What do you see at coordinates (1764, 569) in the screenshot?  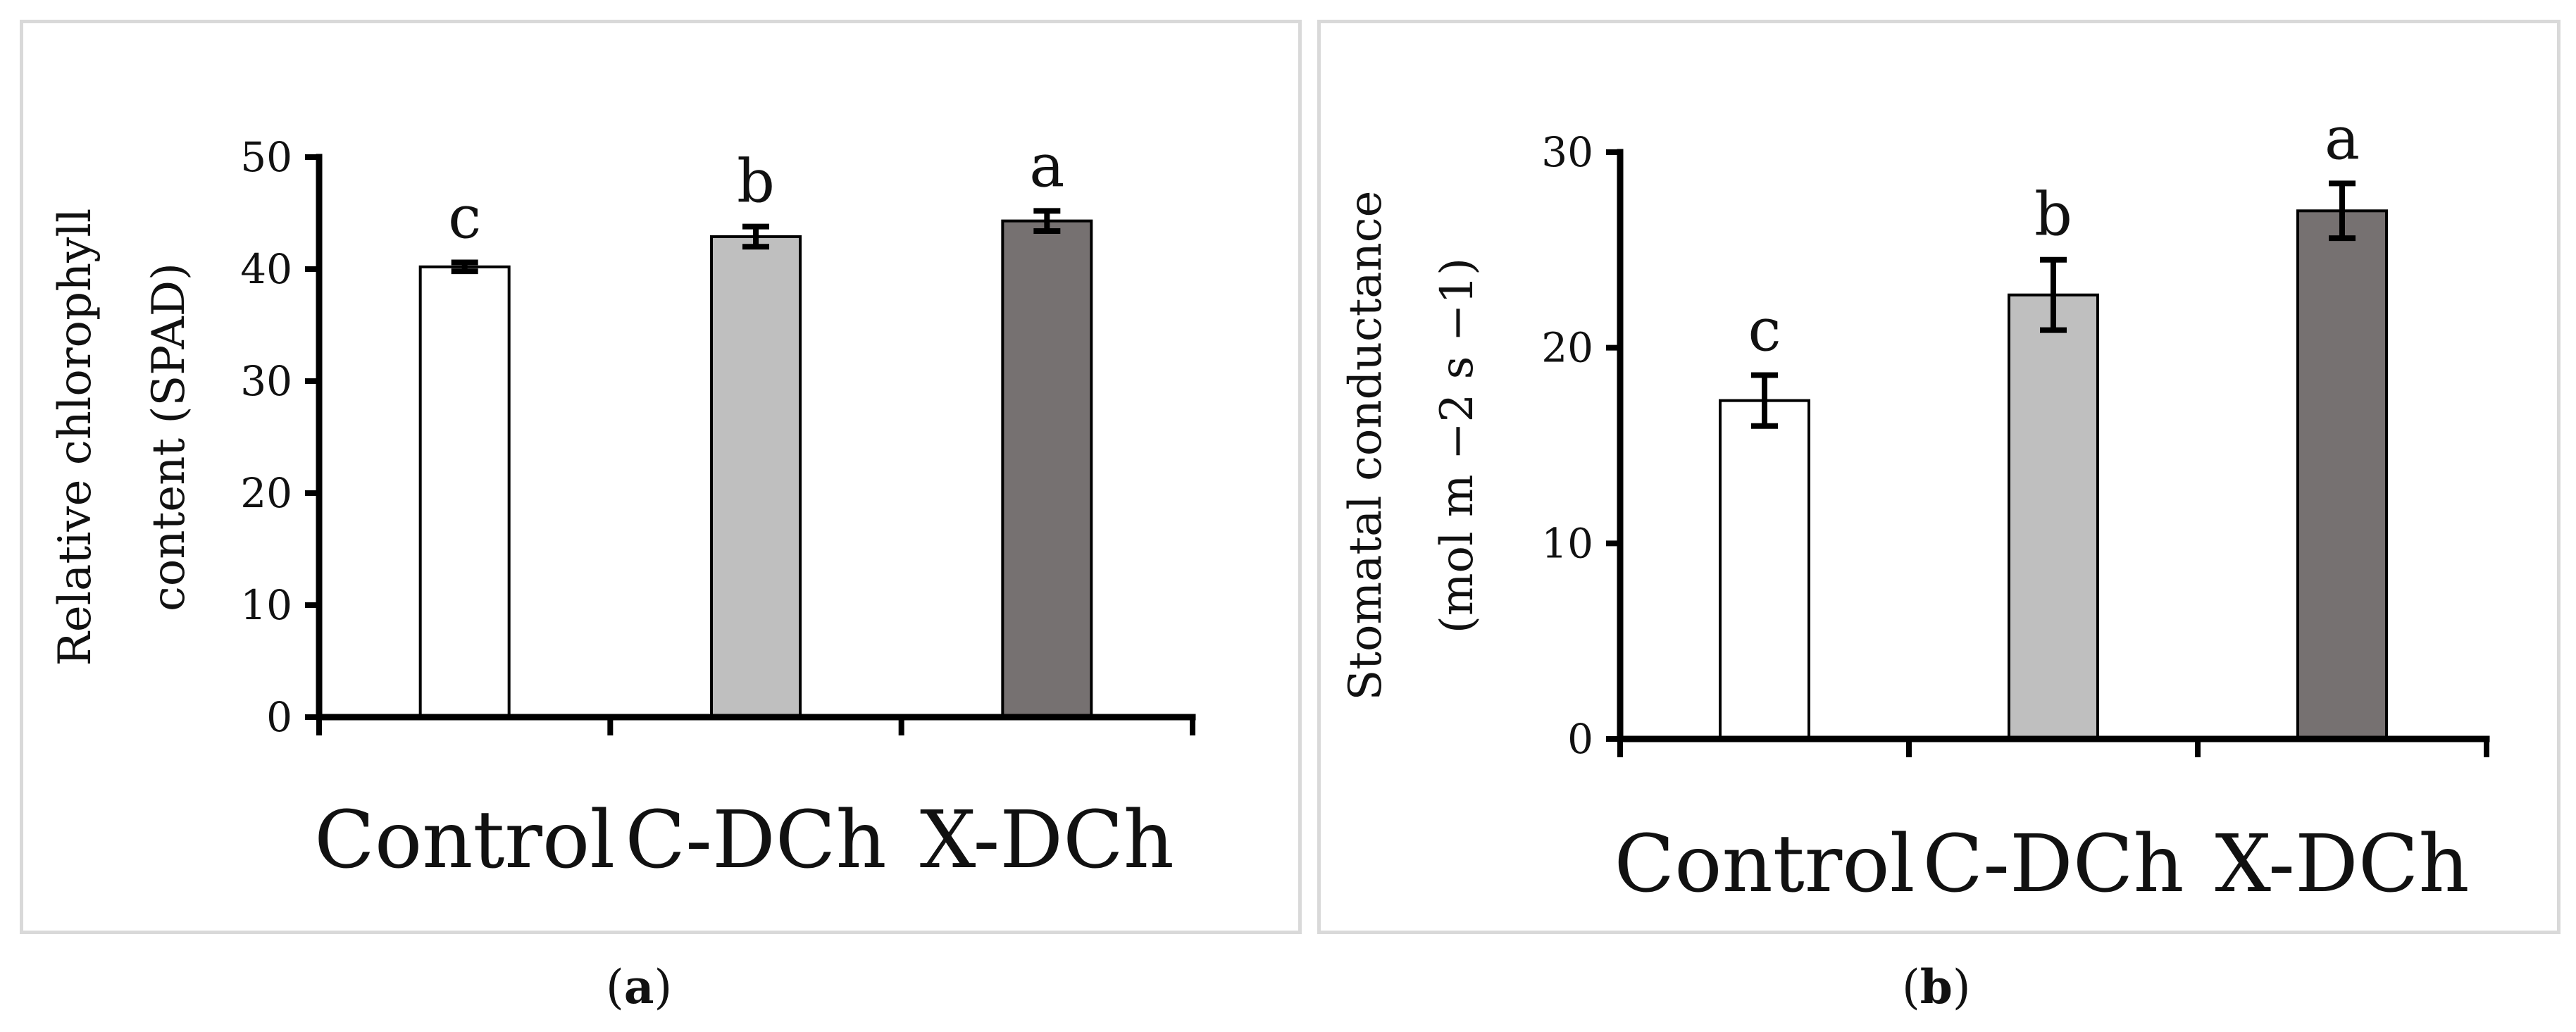 I see `chart-b-bar-control` at bounding box center [1764, 569].